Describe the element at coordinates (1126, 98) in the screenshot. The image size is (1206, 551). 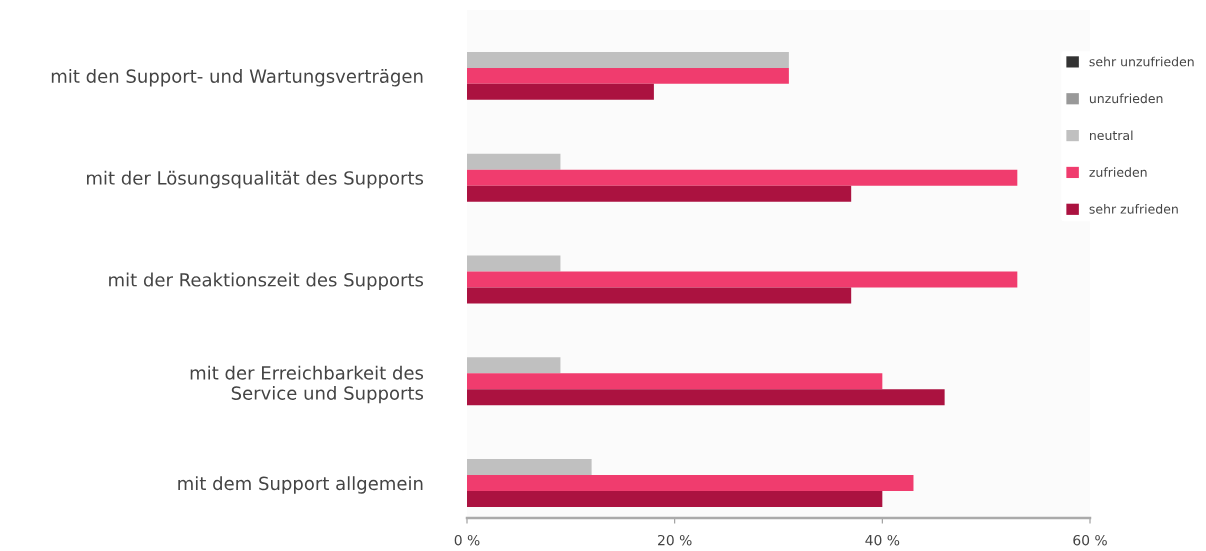
I see `legend-label: unzufrieden` at that location.